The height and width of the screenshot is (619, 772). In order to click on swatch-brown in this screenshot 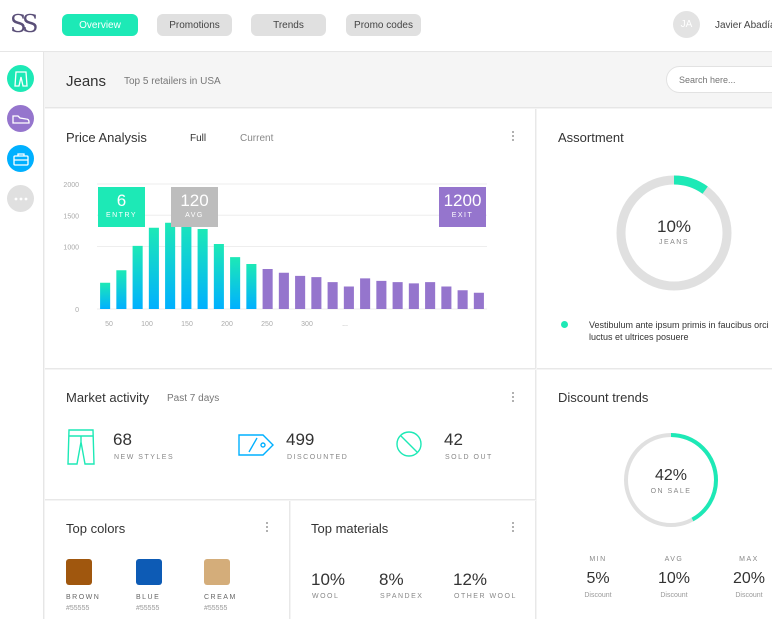, I will do `click(79, 572)`.